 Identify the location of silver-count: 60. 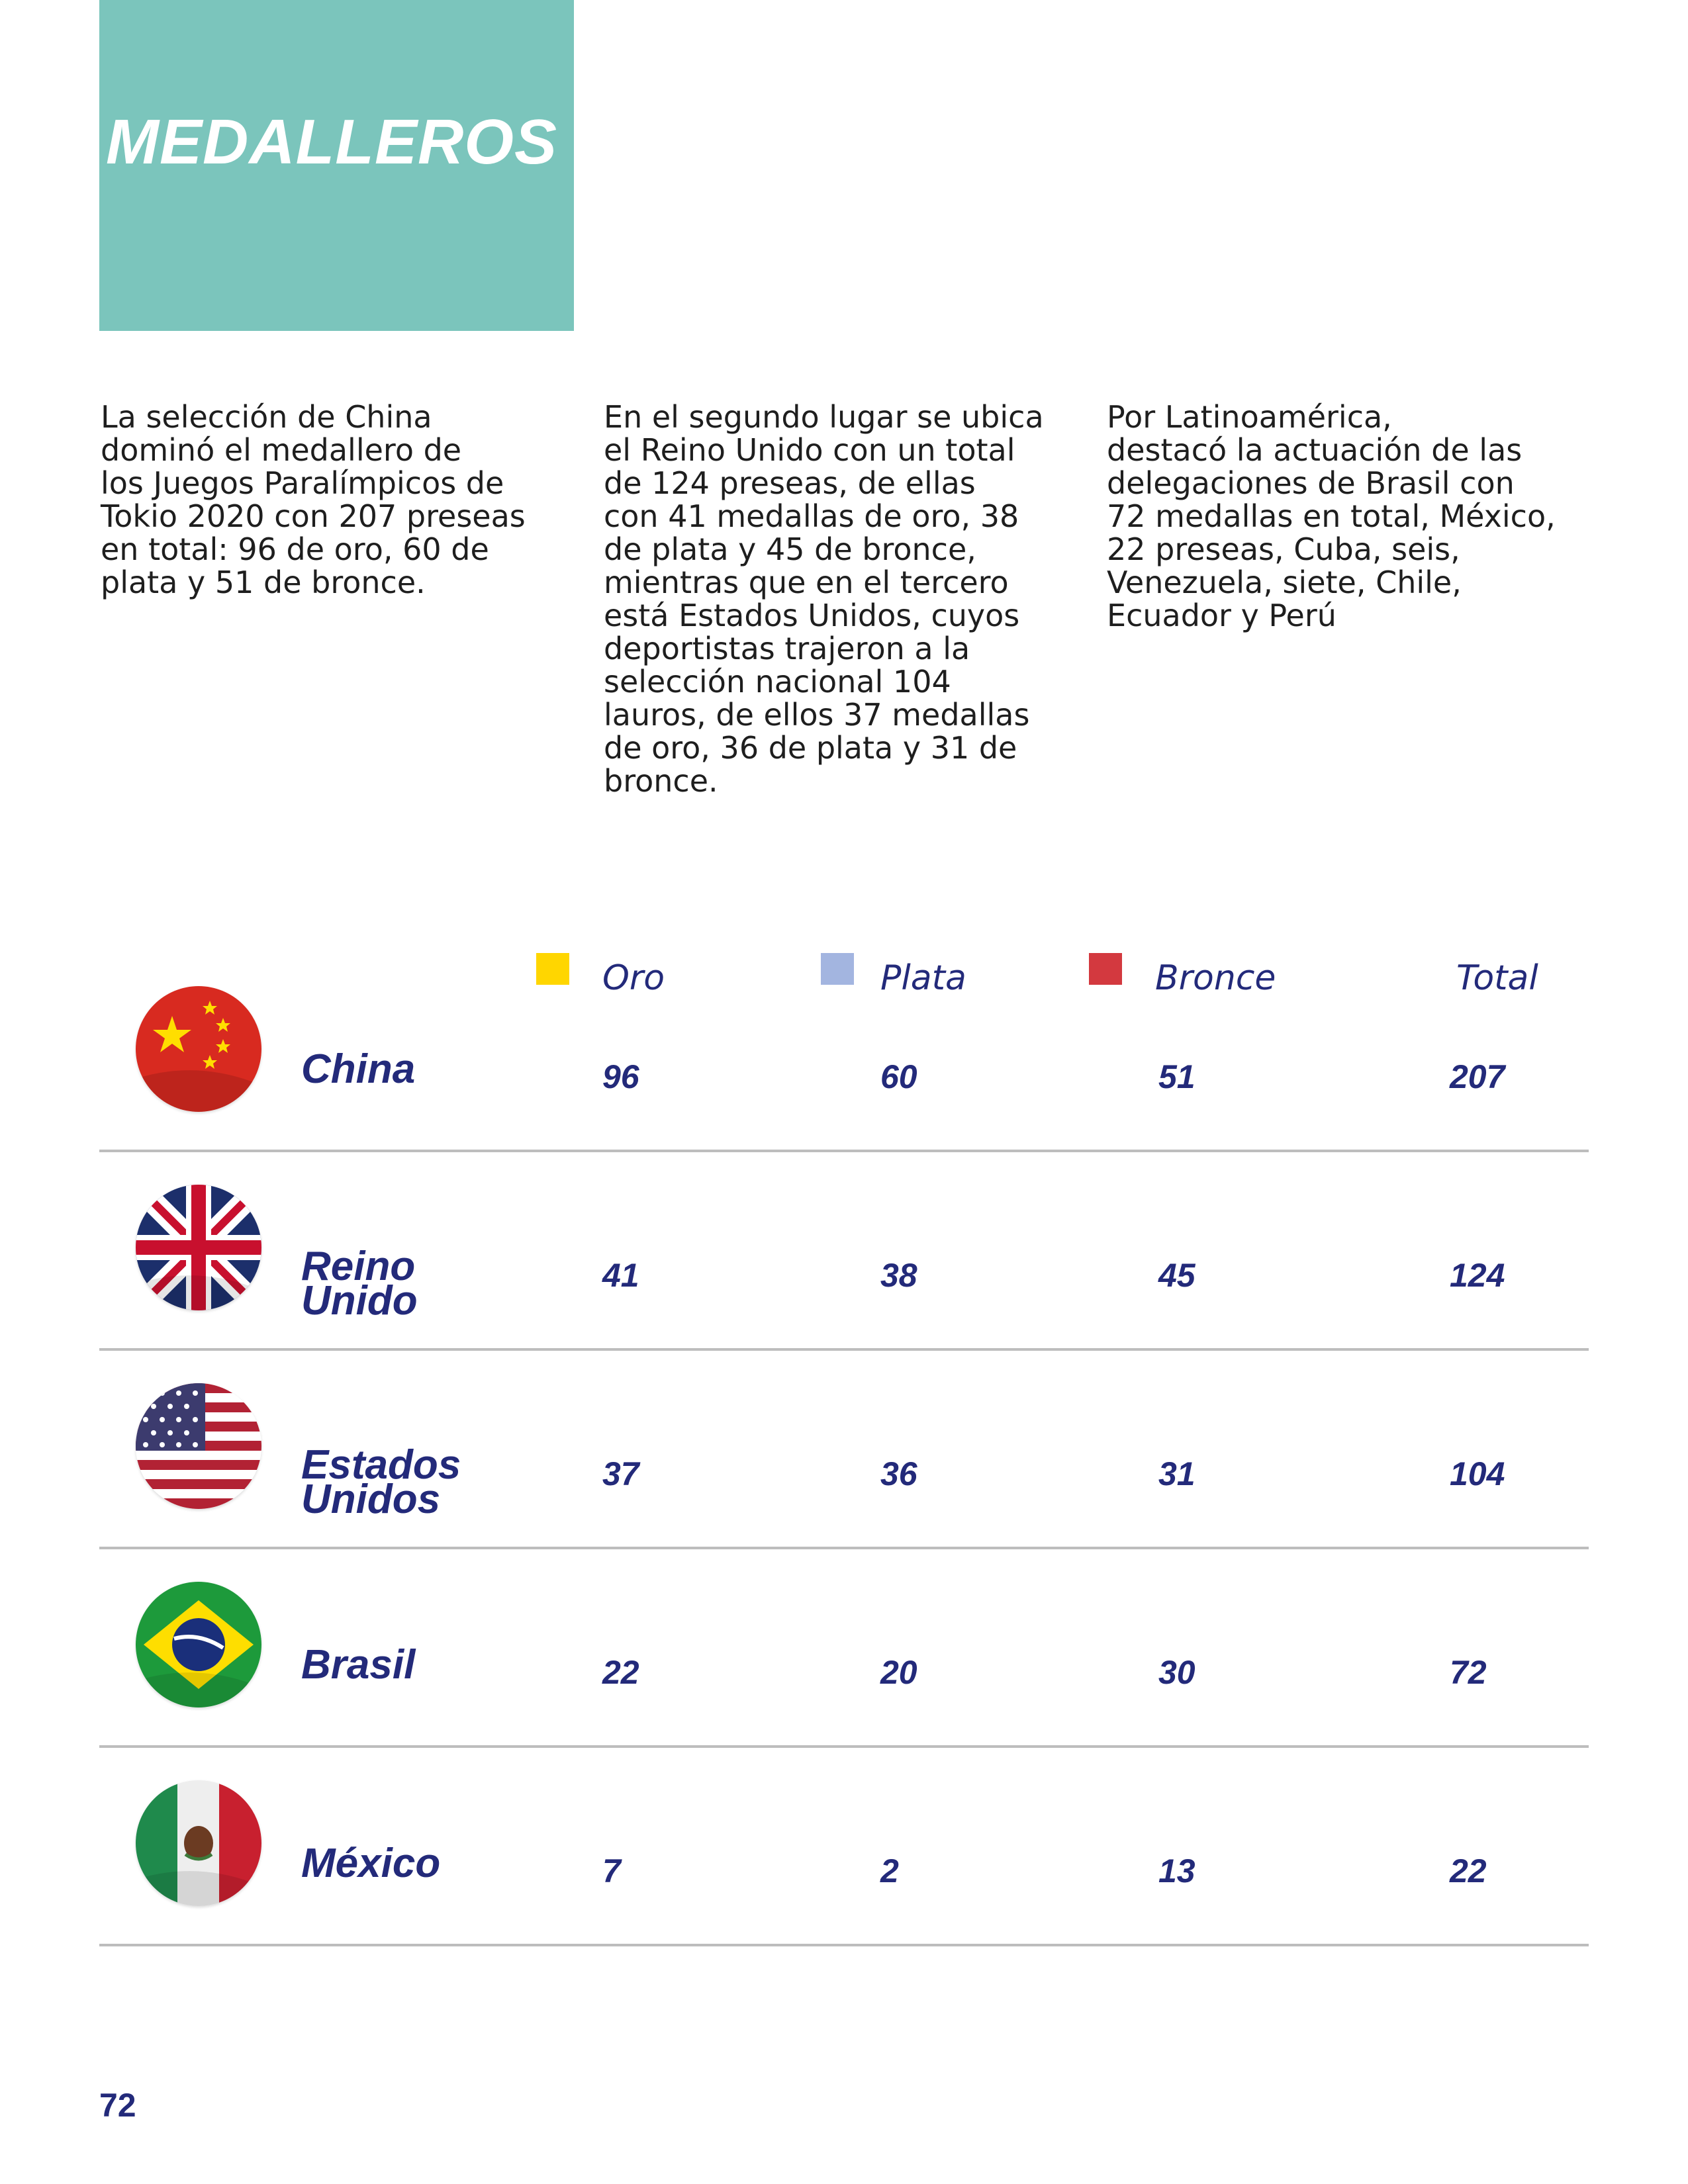
(898, 1076).